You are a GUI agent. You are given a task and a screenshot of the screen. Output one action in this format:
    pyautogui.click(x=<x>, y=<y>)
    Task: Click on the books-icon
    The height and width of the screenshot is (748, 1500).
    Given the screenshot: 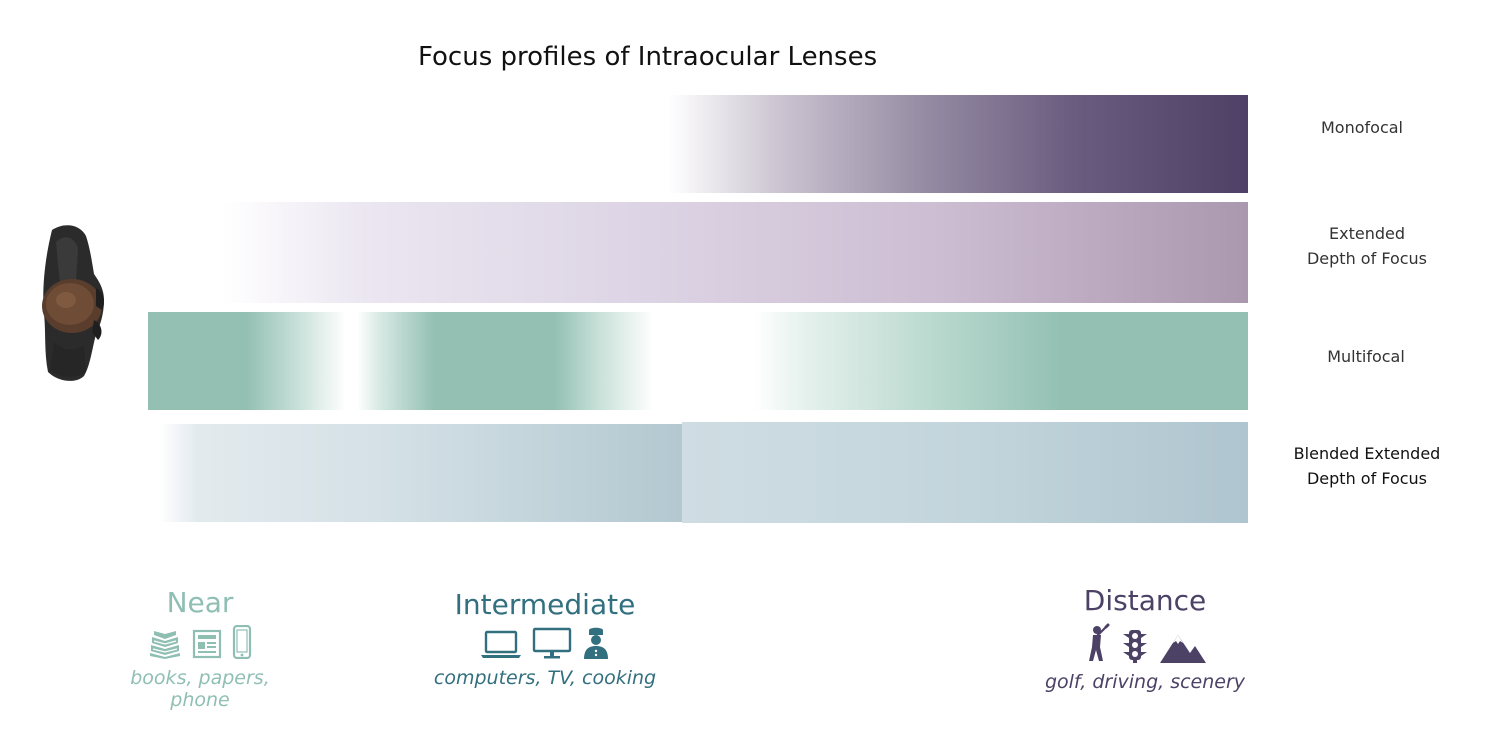 What is the action you would take?
    pyautogui.click(x=165, y=645)
    